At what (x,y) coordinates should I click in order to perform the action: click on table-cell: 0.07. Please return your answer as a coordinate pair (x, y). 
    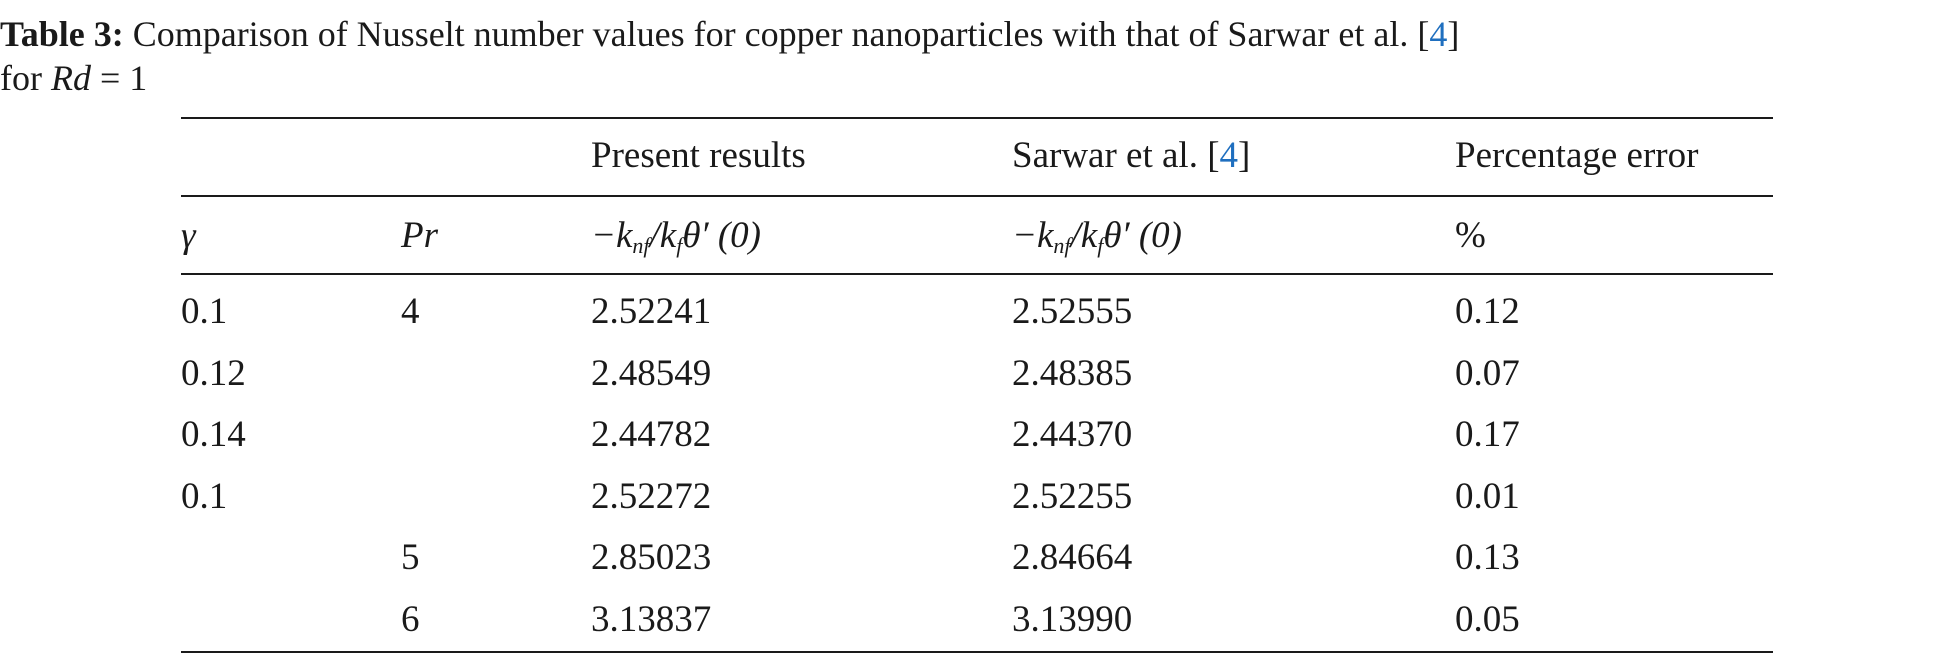
    Looking at the image, I should click on (1487, 373).